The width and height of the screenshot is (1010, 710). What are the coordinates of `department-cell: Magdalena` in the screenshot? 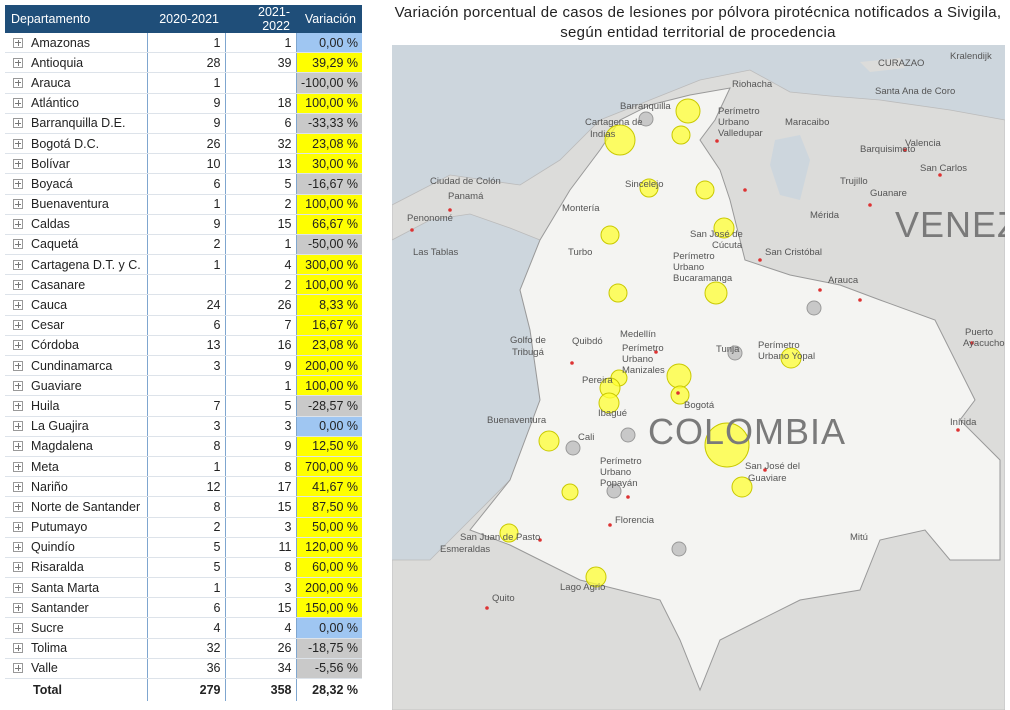 It's located at (76, 446).